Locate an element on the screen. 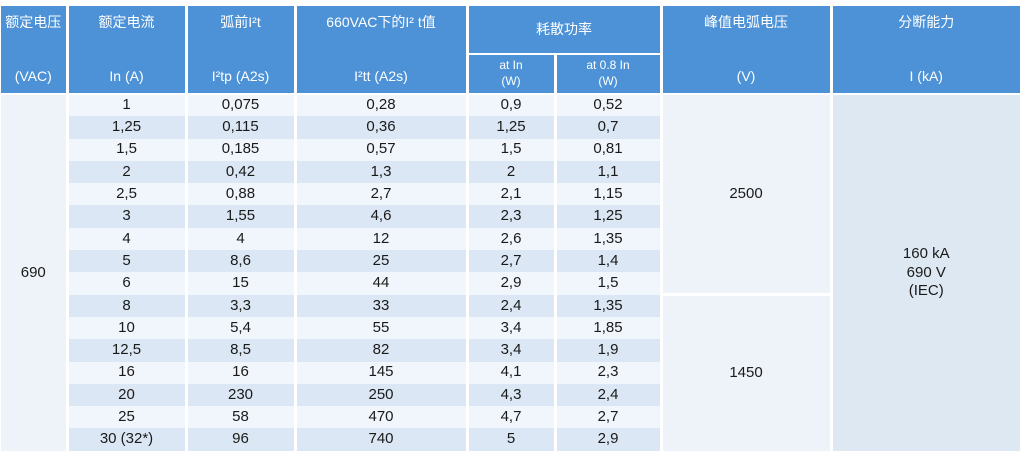  cell-rated-current: 5 is located at coordinates (127, 261).